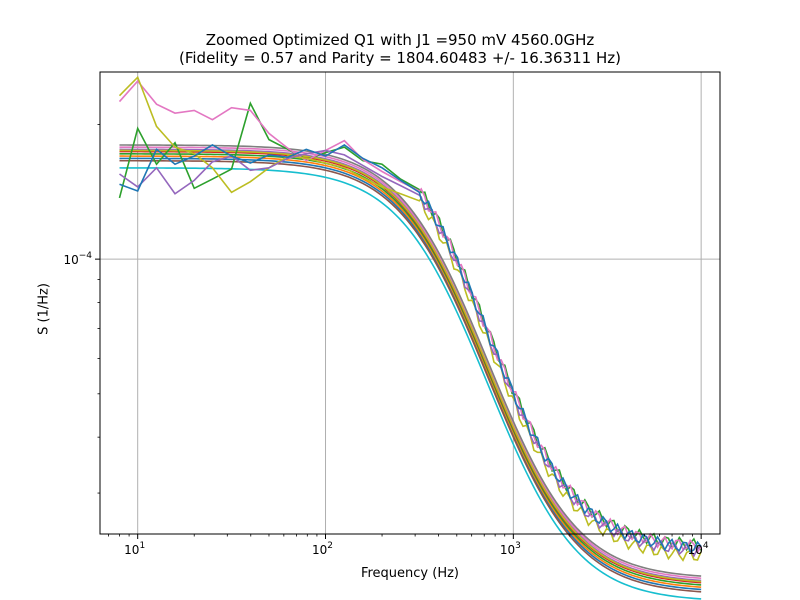  I want to click on x-tick-label: 10¹, so click(134, 549).